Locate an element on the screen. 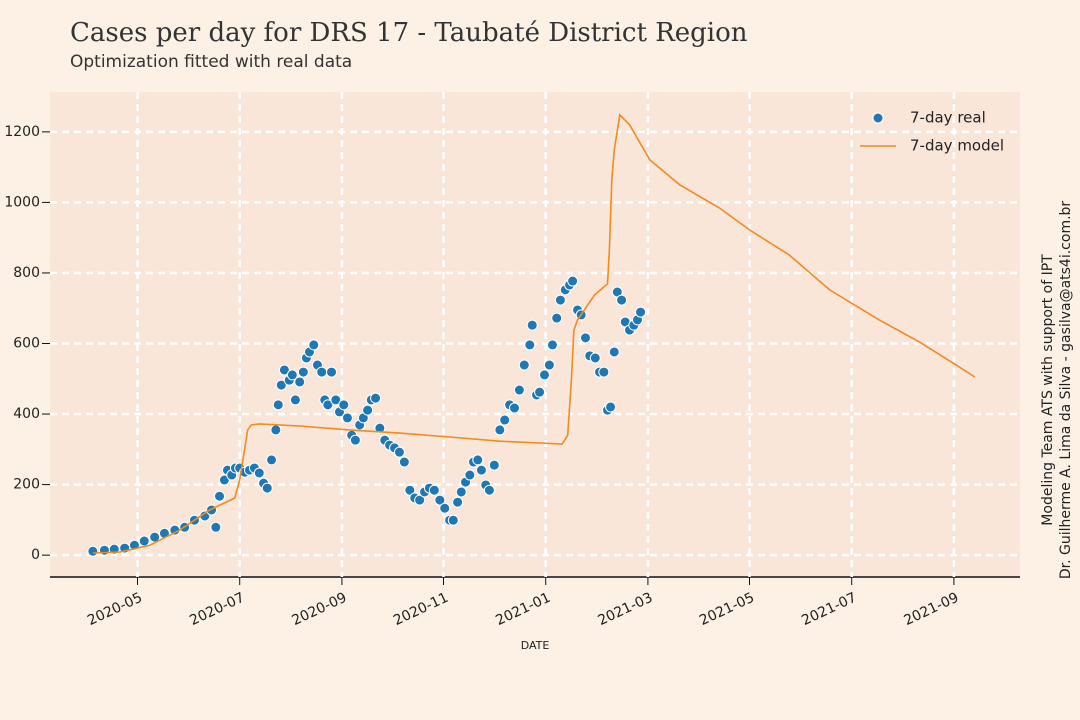  x-tick-label: 2020-09 is located at coordinates (320, 609).